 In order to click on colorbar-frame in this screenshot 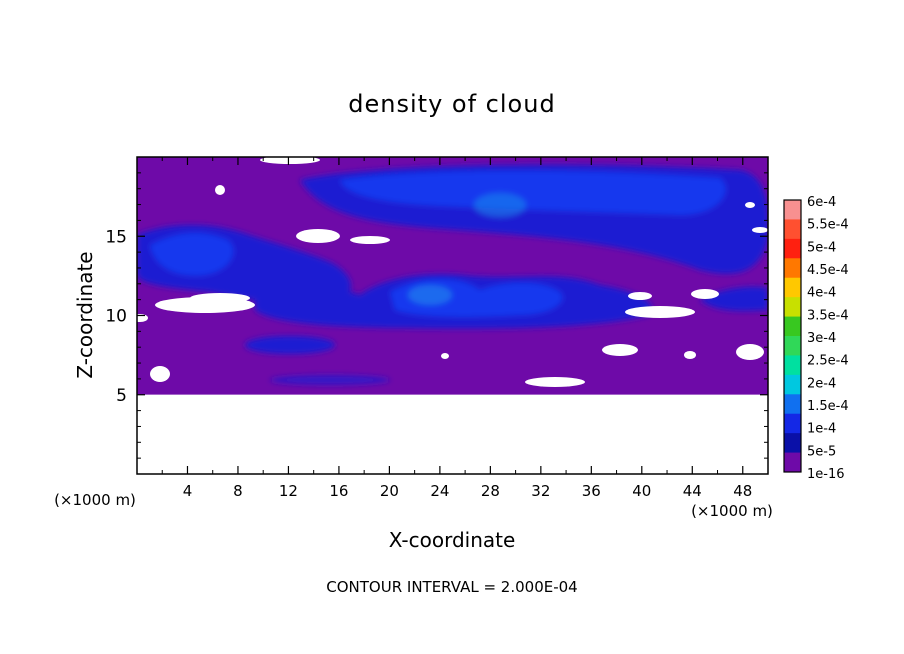, I will do `click(792, 336)`.